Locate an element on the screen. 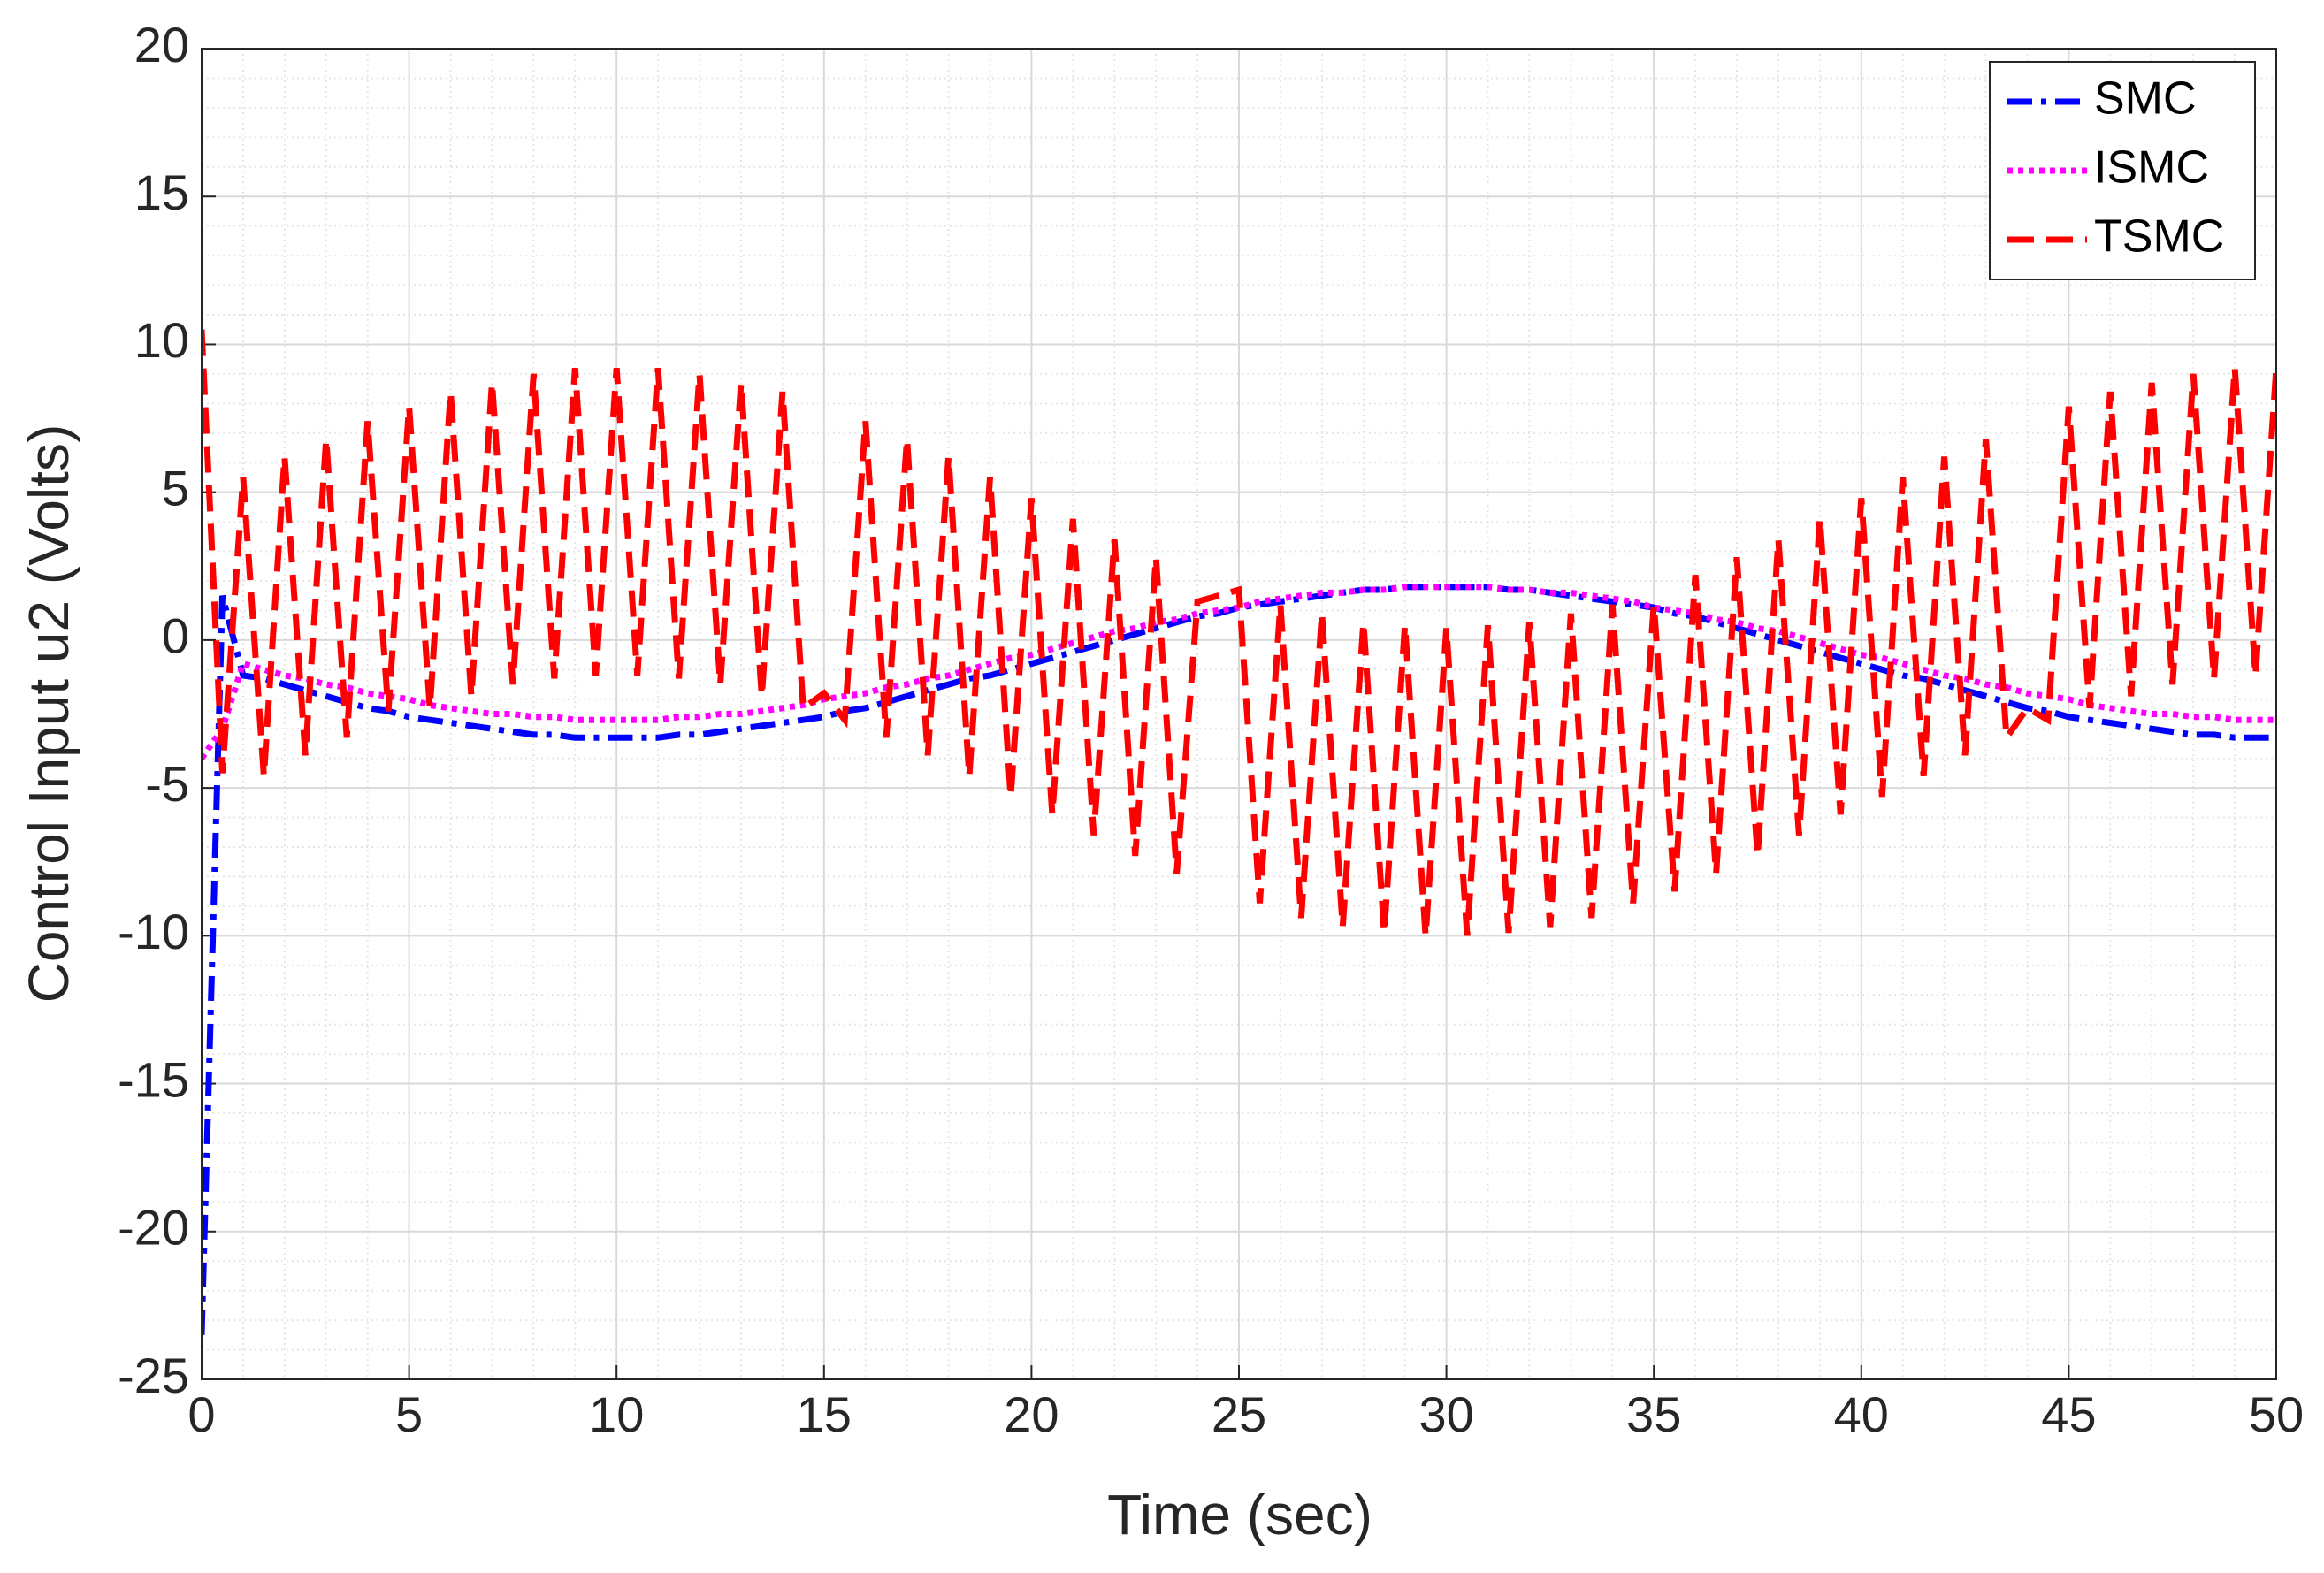 The width and height of the screenshot is (2324, 1573). y-tick-label: -5 is located at coordinates (167, 784).